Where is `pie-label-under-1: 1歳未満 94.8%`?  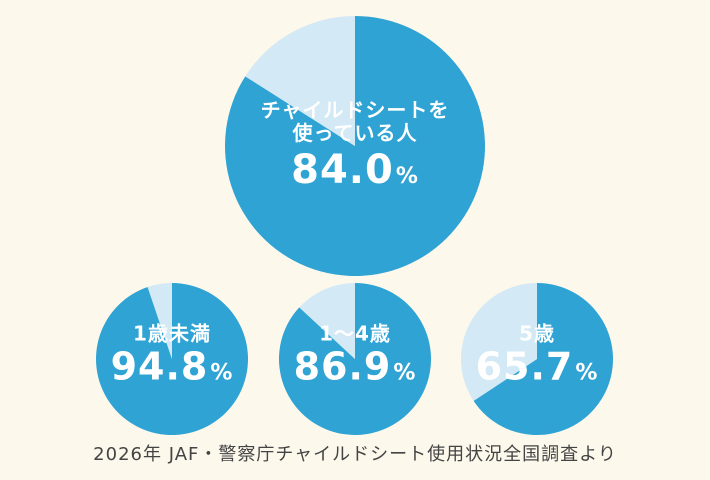
pie-label-under-1: 1歳未満 94.8% is located at coordinates (172, 355).